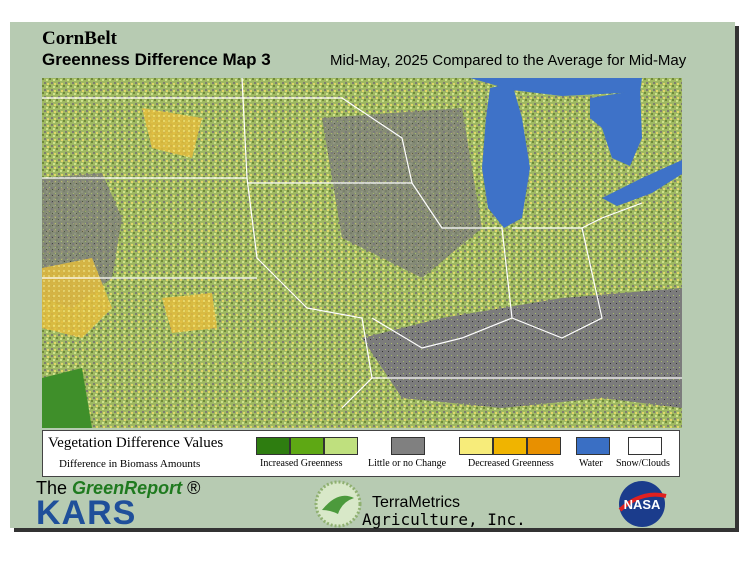 This screenshot has width=749, height=565. Describe the element at coordinates (194, 488) in the screenshot. I see `logo-mark: ®` at that location.